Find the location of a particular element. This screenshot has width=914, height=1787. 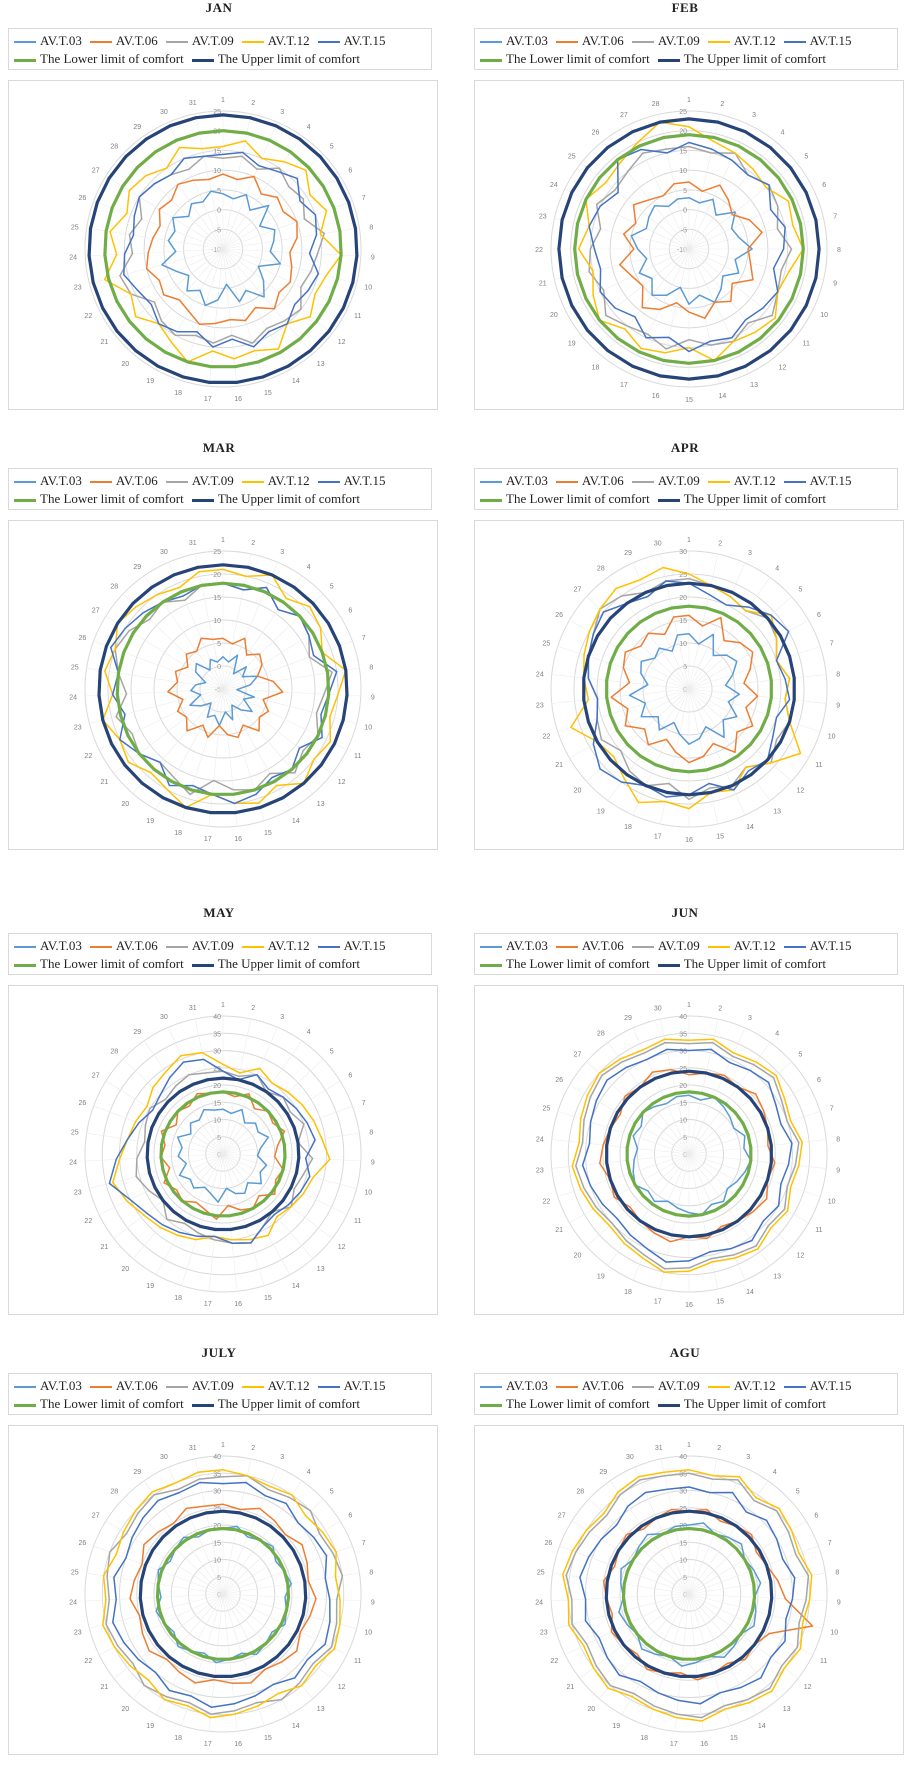

day-label: 25 is located at coordinates (541, 1572).